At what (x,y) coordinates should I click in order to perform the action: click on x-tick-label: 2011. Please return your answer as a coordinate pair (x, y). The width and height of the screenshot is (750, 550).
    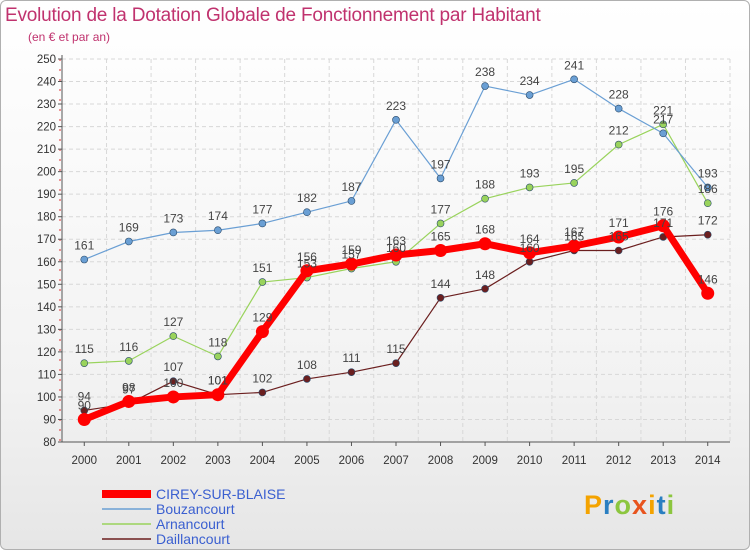
    Looking at the image, I should click on (574, 461).